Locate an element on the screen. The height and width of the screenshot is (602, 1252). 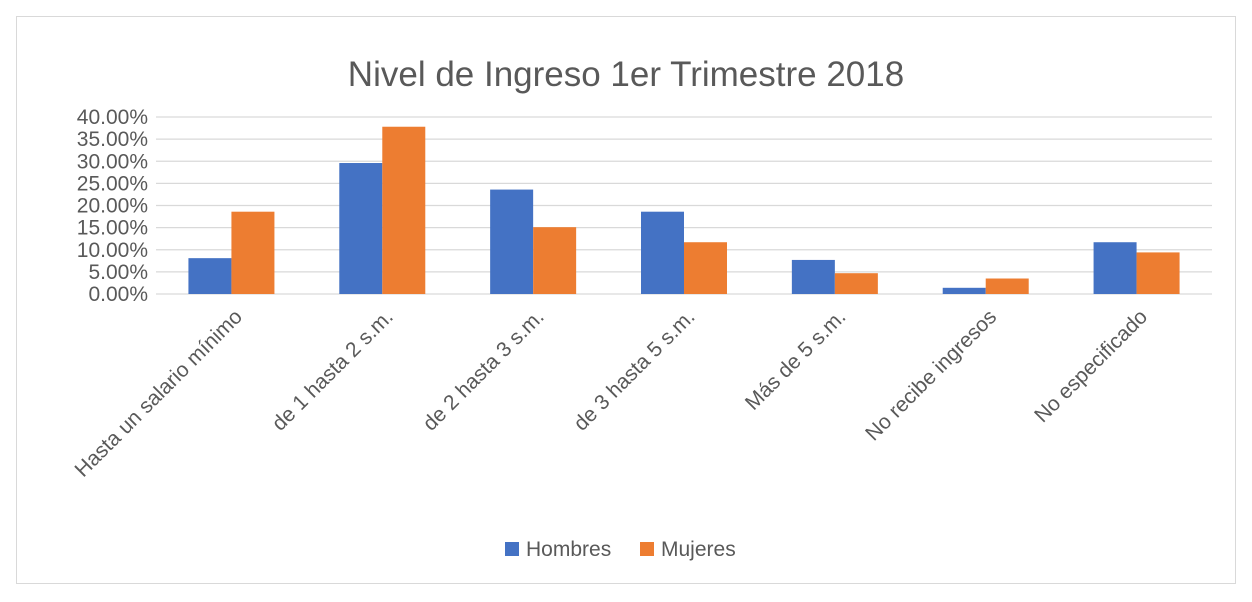
x-tick-label: Más de 5 s.m. is located at coordinates (796, 360).